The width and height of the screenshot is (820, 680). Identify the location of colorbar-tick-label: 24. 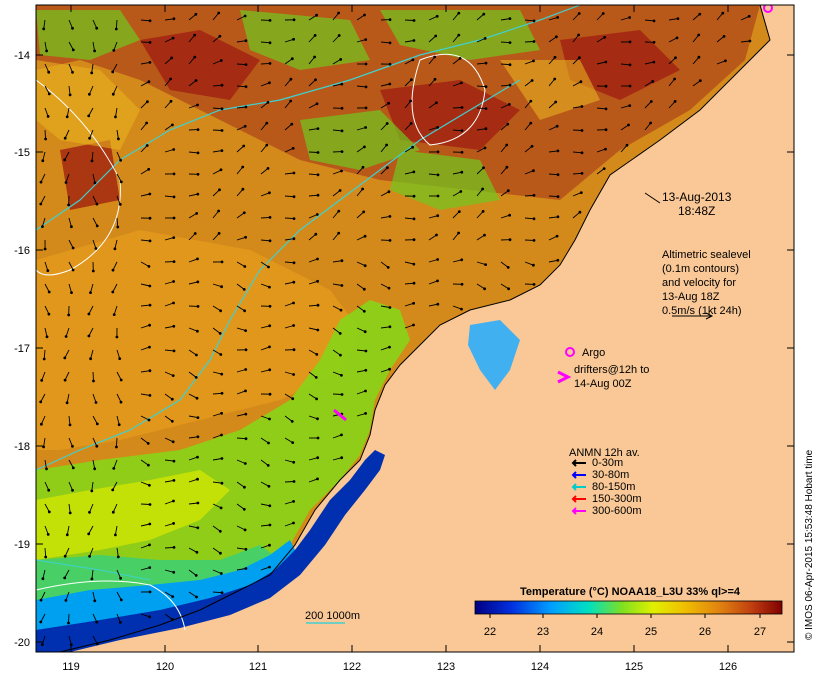
(597, 632).